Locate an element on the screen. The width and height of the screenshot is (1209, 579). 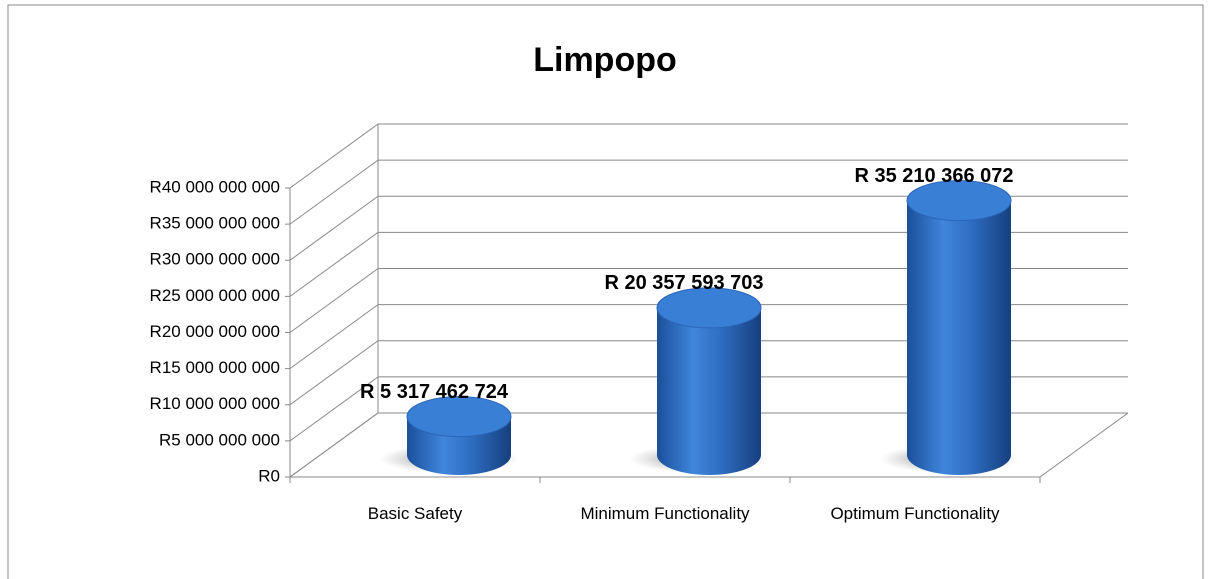
value-label: R 35 210 366 072 is located at coordinates (933, 176).